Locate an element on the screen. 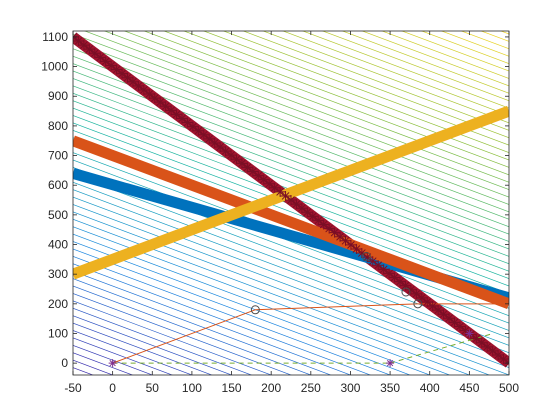 The image size is (560, 420). x-tick-label: 50 is located at coordinates (153, 388).